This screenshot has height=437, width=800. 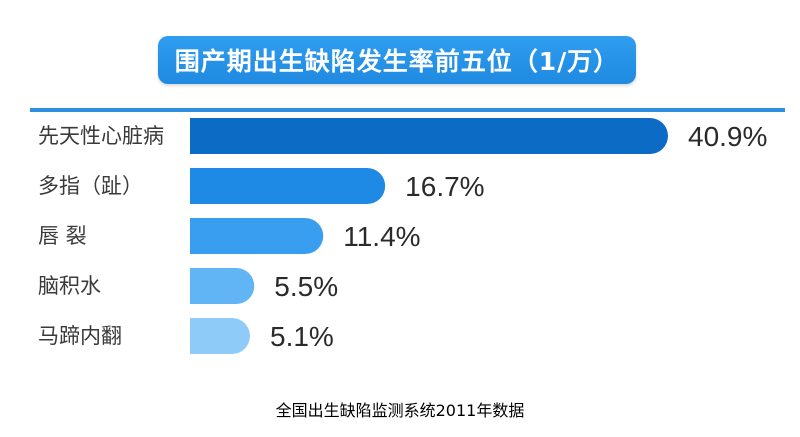 What do you see at coordinates (397, 60) in the screenshot?
I see `chart-title: 围产期出生缺陷发生率前五位（1/万）` at bounding box center [397, 60].